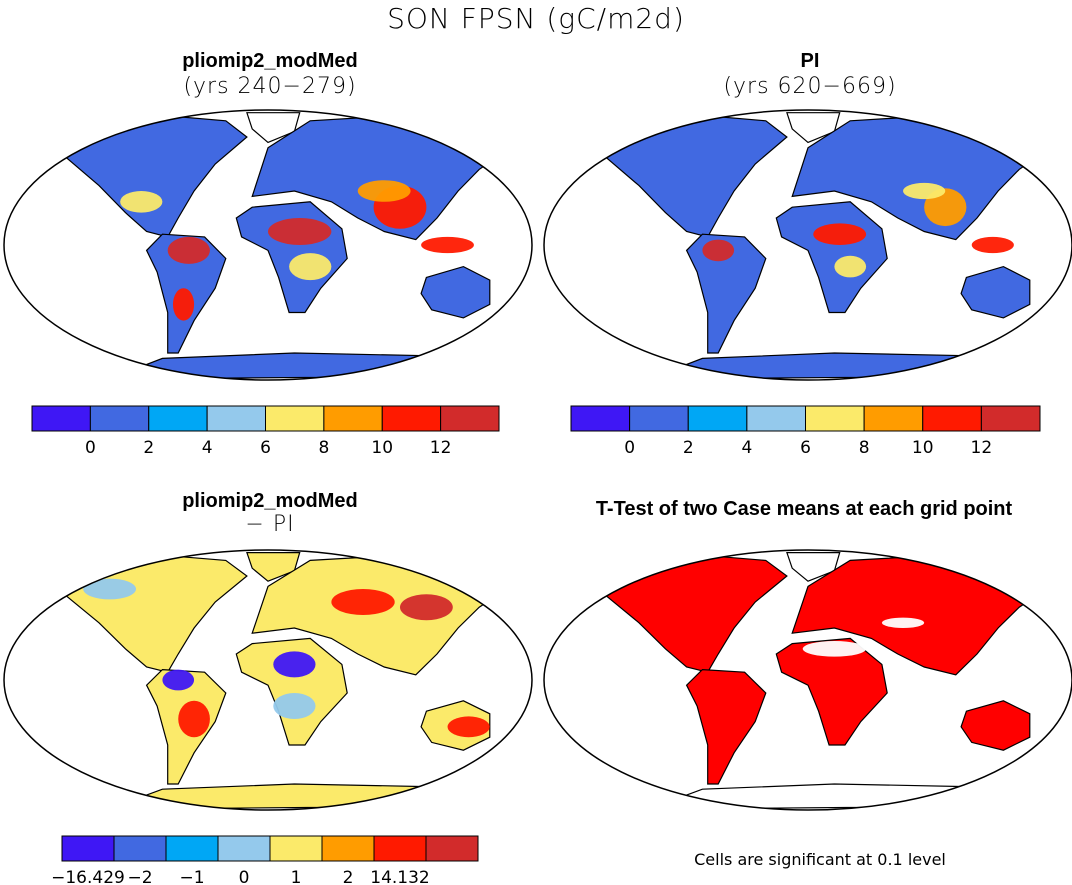 The image size is (1072, 885). Describe the element at coordinates (270, 86) in the screenshot. I see `panel-1-subtitle: (yrs 240−279)` at that location.